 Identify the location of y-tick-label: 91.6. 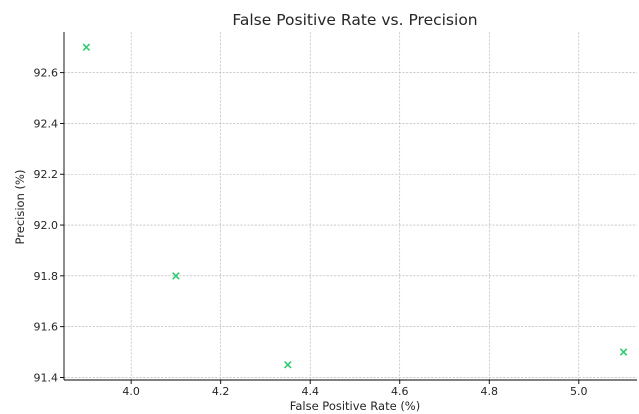
(46, 327).